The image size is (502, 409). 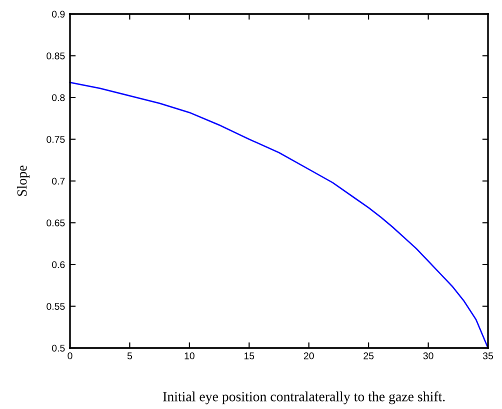 I want to click on x-tick-label: 15, so click(x=249, y=356).